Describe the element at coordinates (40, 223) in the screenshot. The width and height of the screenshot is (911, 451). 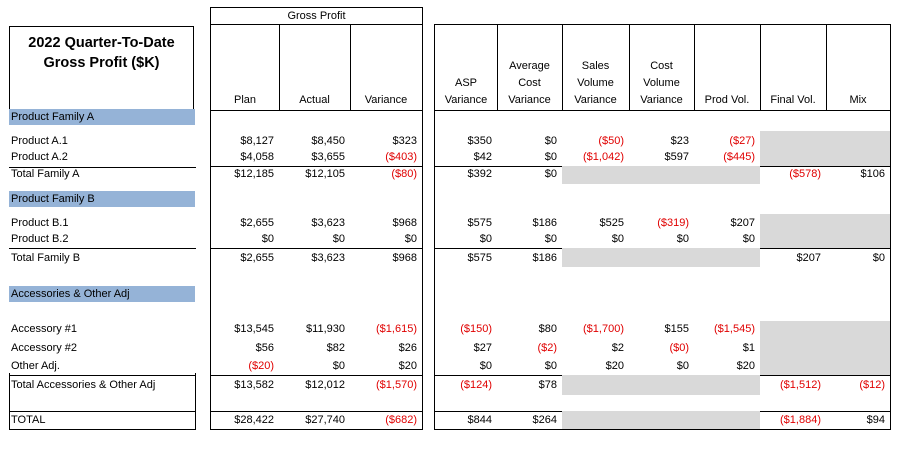
I see `row-label: Product B.1` at that location.